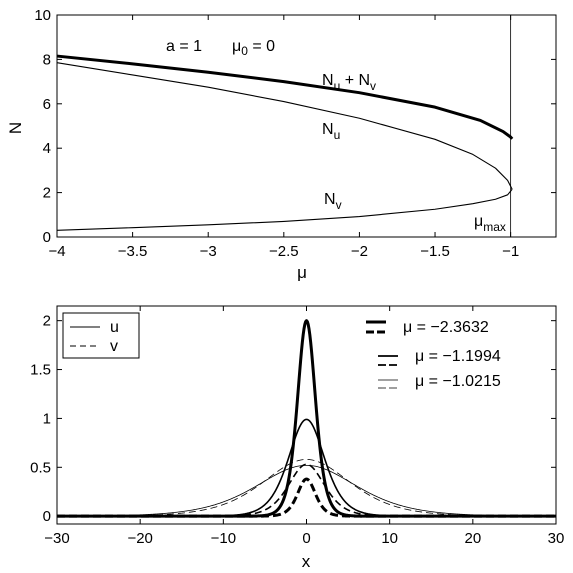 The image size is (573, 573). What do you see at coordinates (284, 251) in the screenshot?
I see `top-x-tick-label: −2.5` at bounding box center [284, 251].